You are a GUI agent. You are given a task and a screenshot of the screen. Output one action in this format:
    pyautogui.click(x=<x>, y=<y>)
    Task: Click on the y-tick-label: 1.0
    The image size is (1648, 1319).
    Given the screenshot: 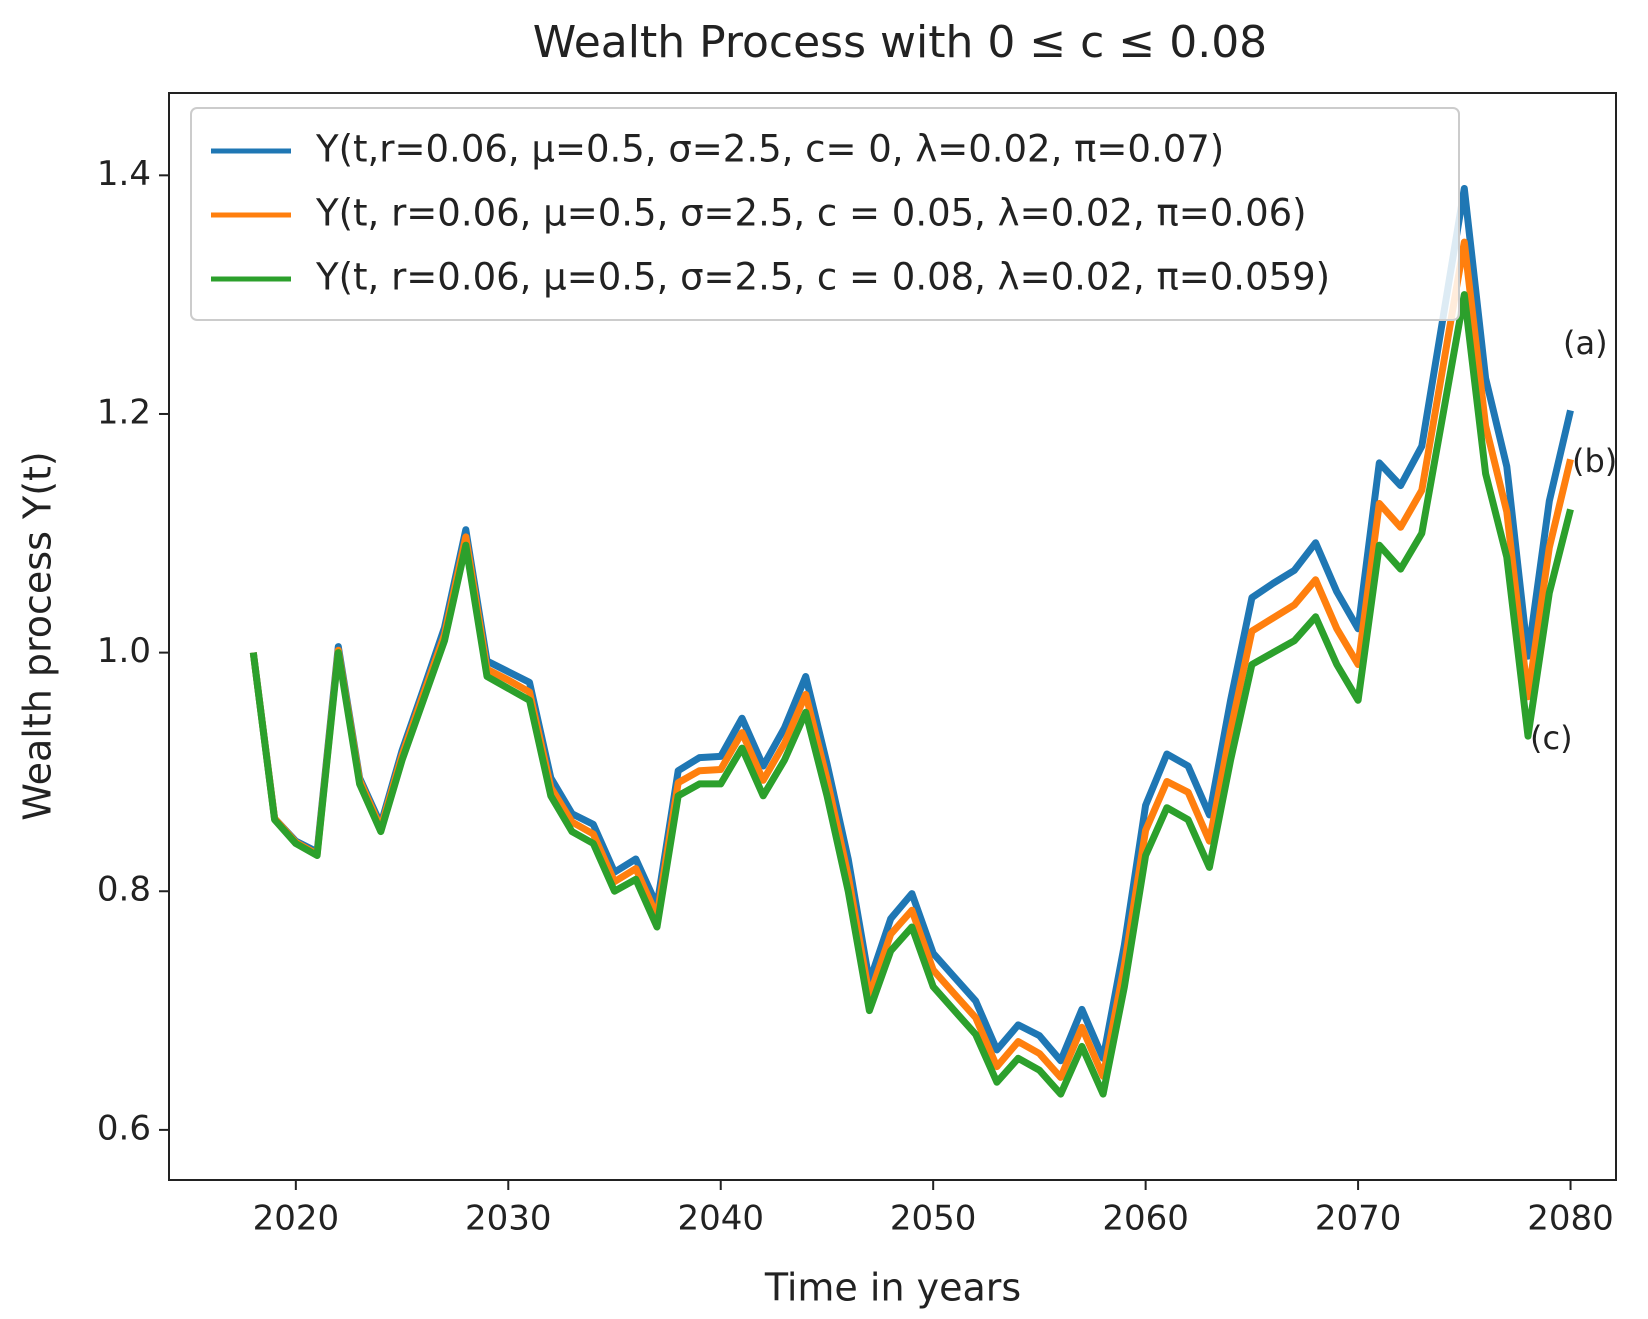 What is the action you would take?
    pyautogui.click(x=124, y=651)
    